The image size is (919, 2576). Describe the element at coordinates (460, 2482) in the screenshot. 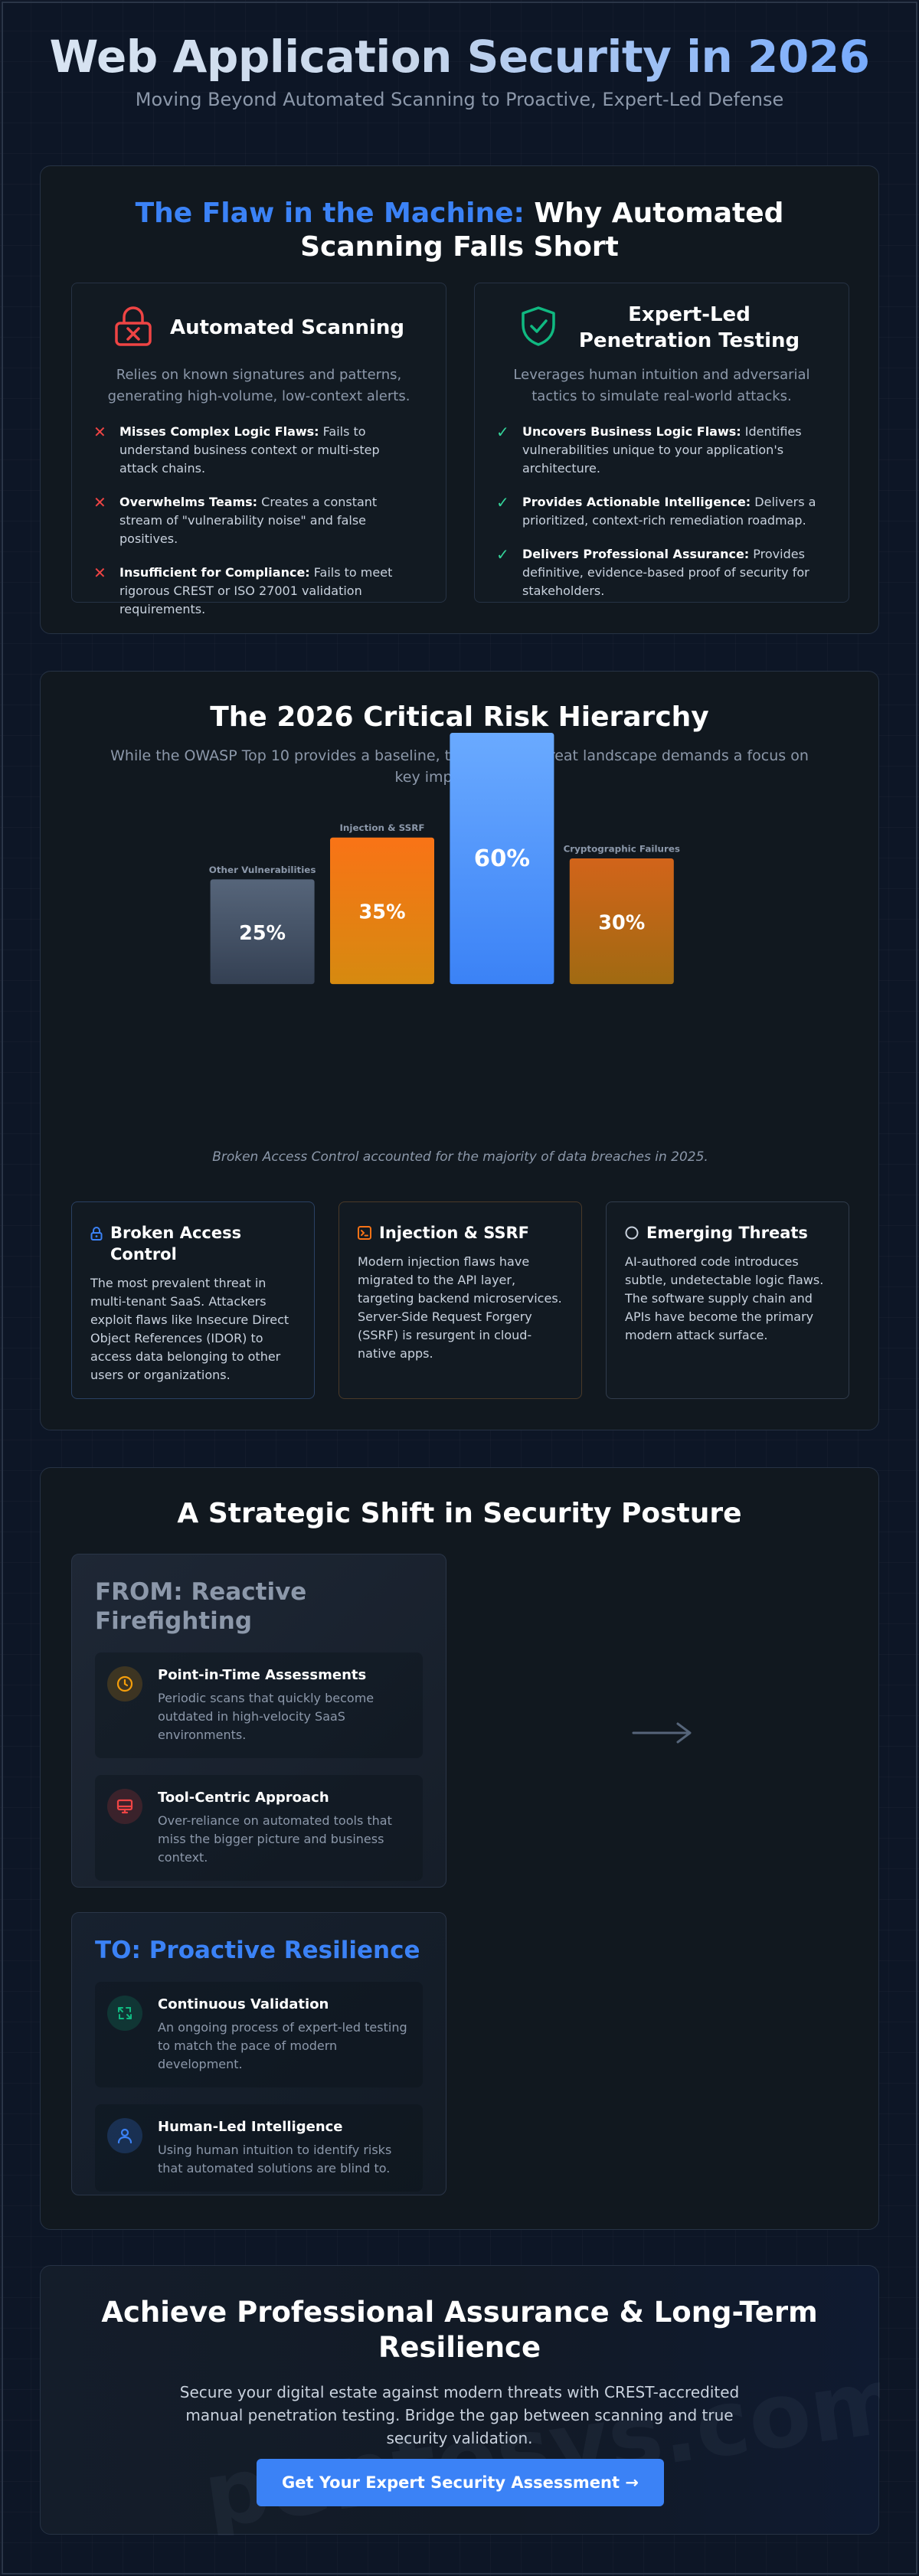

I see `cta-button: Get Your Expert Security Assessment →` at that location.